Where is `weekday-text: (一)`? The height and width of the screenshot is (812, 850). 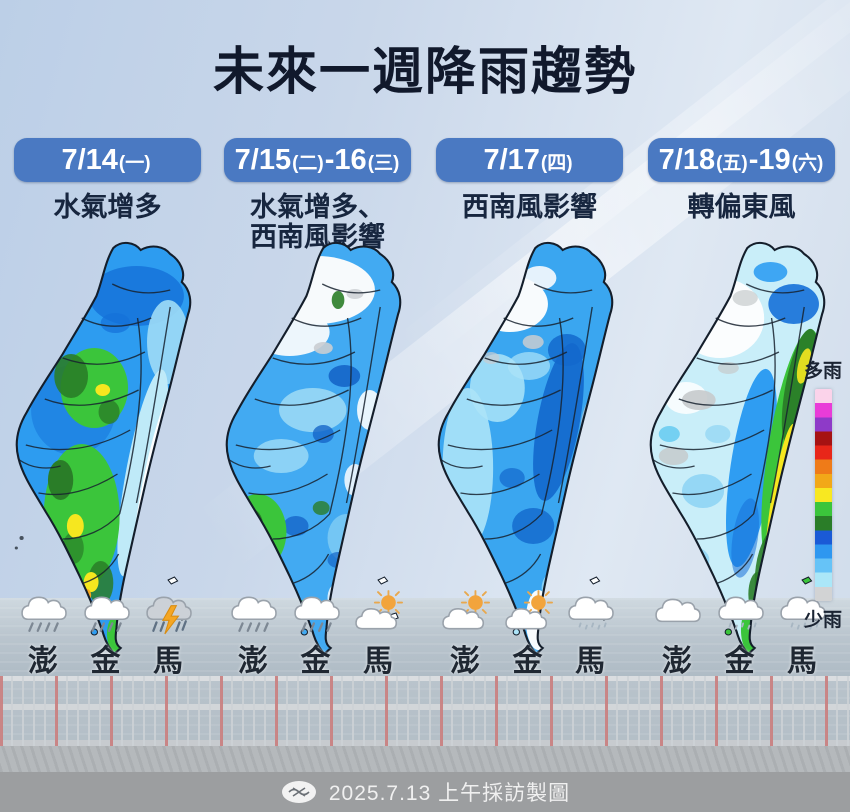 weekday-text: (一) is located at coordinates (134, 163).